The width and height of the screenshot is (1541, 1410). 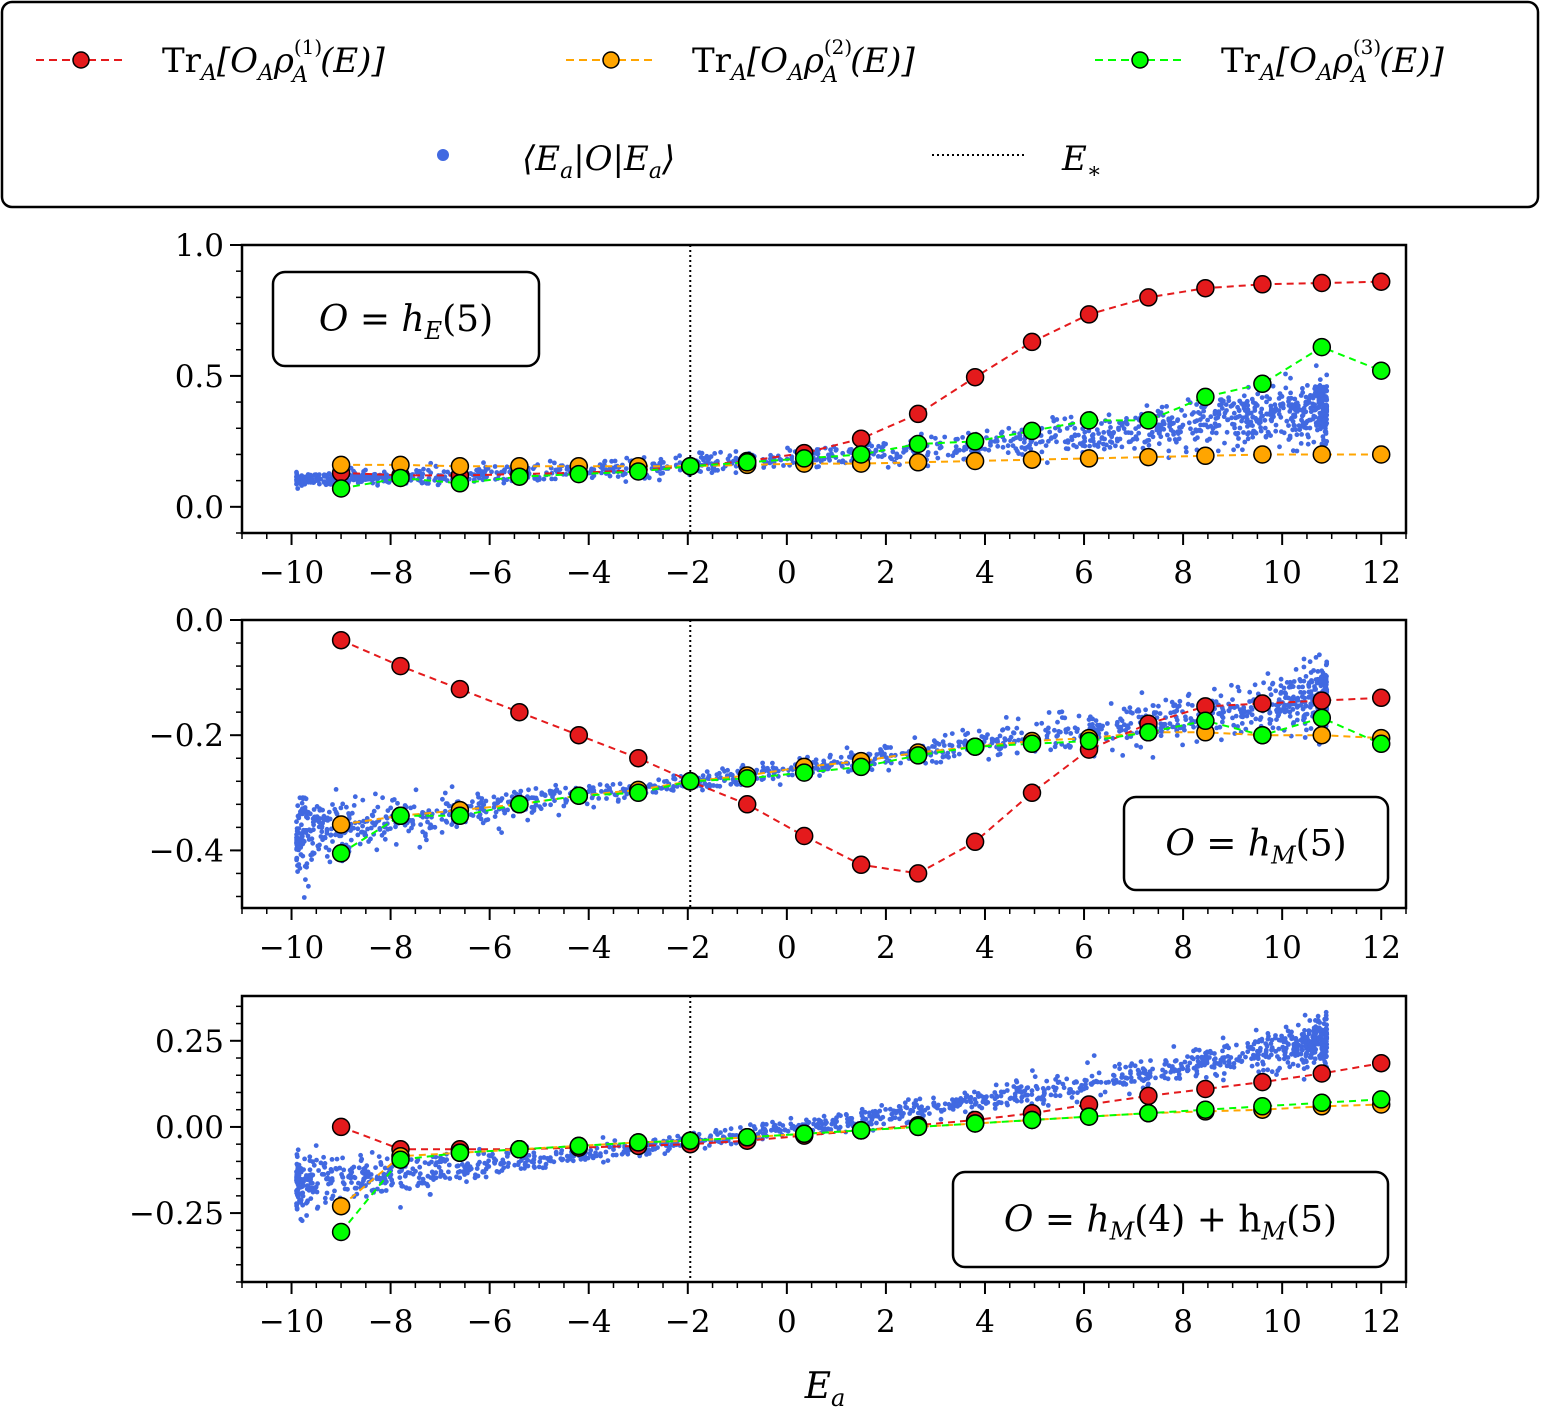 What do you see at coordinates (886, 948) in the screenshot?
I see `x-tick-label: 2` at bounding box center [886, 948].